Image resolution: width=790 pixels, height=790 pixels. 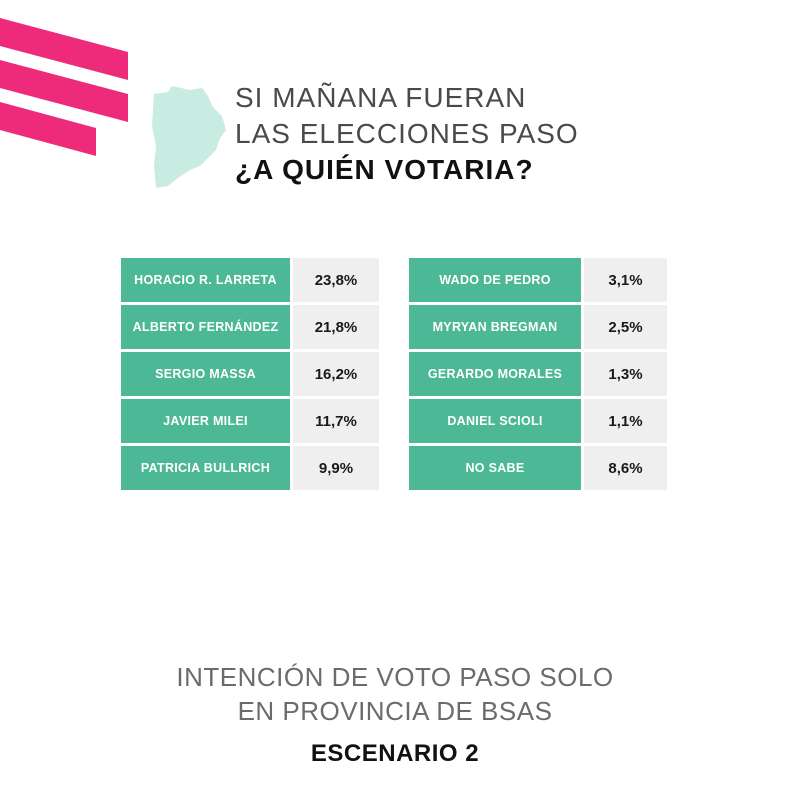 I want to click on candidate-name: ALBERTO FERNÁNDEZ, so click(x=205, y=327).